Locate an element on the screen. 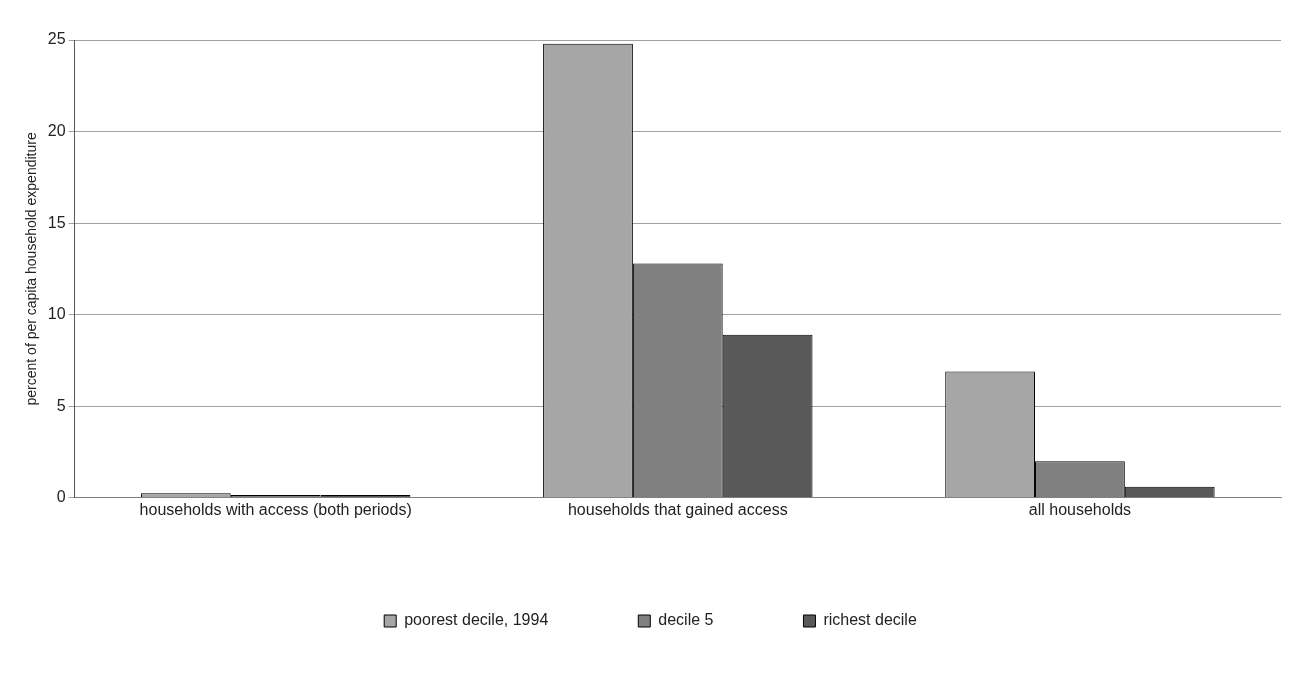  y-tick-label: 10 is located at coordinates (56, 314).